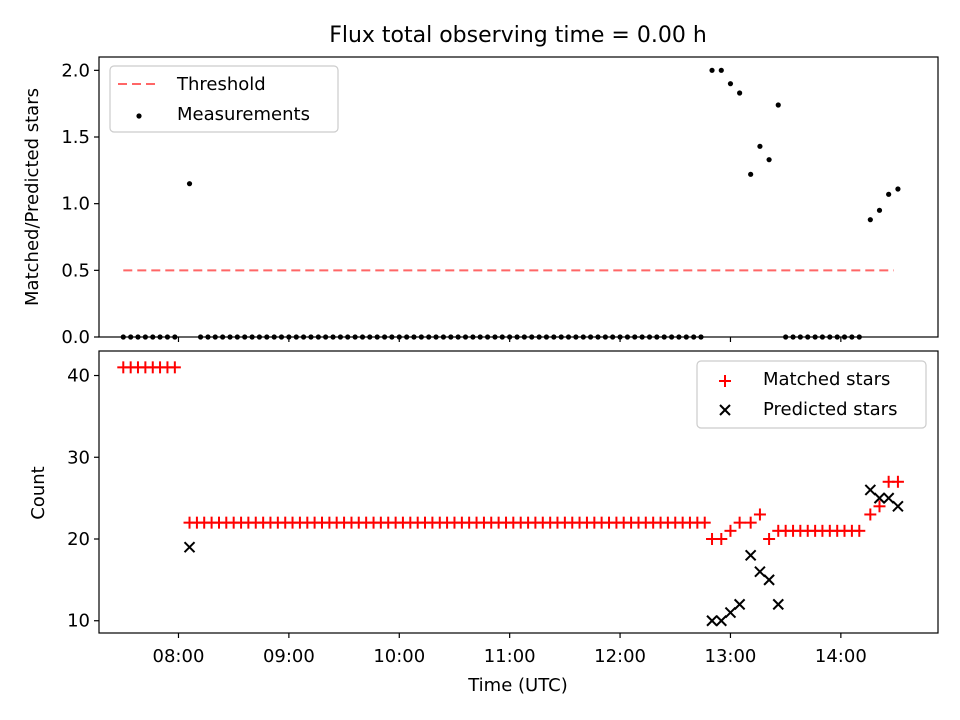  I want to click on legend-matched-swatch, so click(725, 381).